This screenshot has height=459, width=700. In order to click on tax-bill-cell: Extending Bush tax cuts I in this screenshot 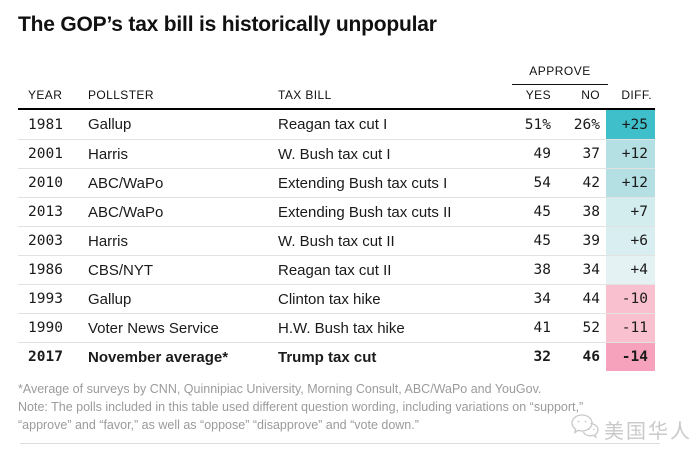, I will do `click(363, 183)`.